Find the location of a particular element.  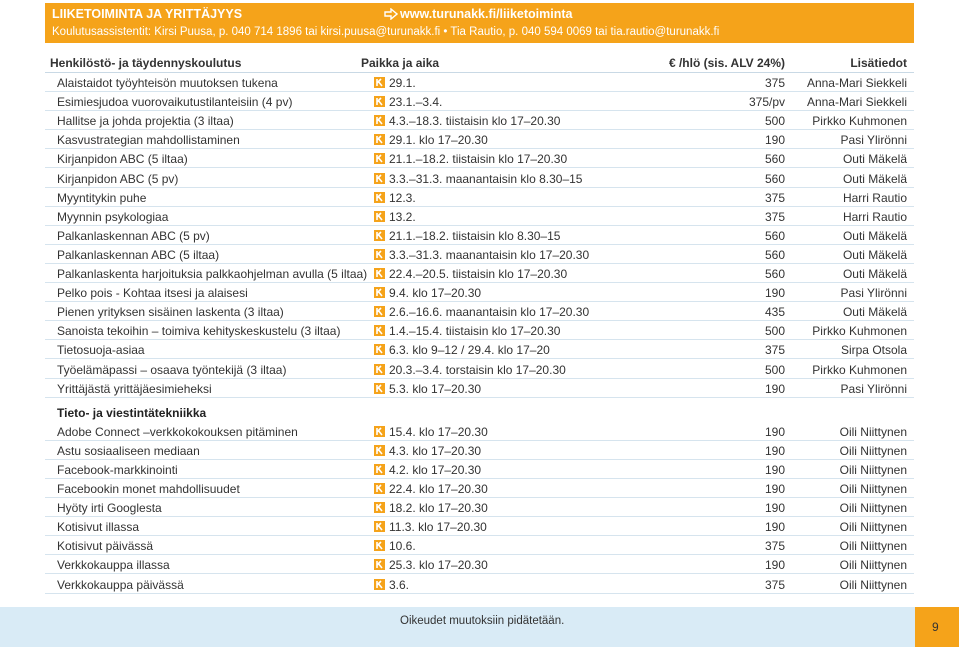

course-name: Kirjanpidon ABC (5 pv) is located at coordinates (118, 178).